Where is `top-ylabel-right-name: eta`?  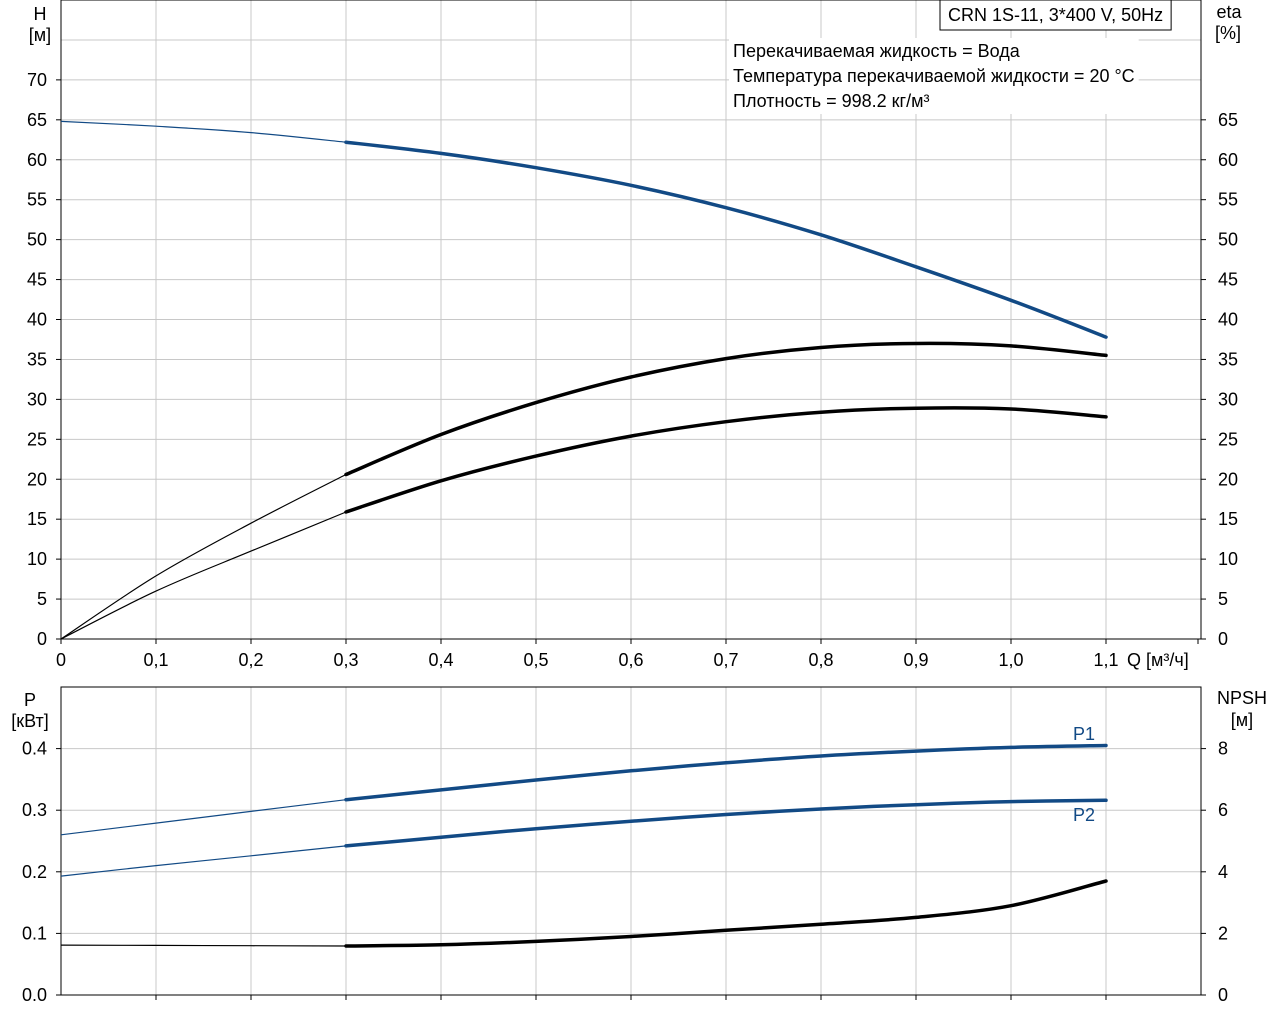
top-ylabel-right-name: eta is located at coordinates (1229, 12).